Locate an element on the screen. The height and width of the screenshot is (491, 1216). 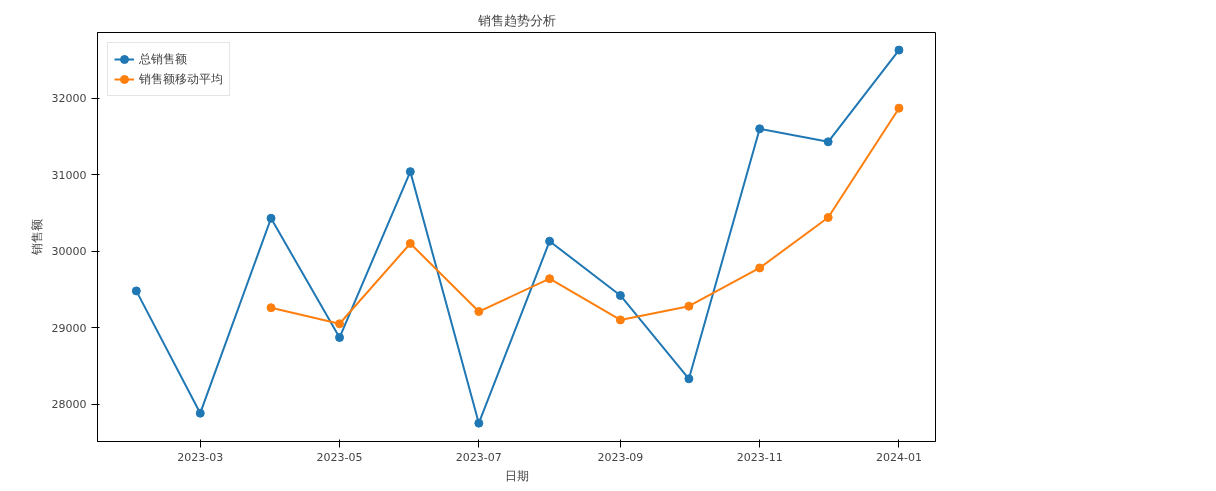
legend-label: 销售额移动平均 is located at coordinates (181, 79).